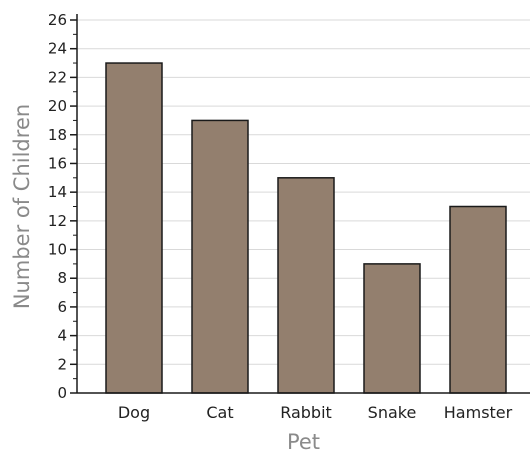 The height and width of the screenshot is (455, 530). What do you see at coordinates (392, 412) in the screenshot?
I see `x-tick-label: Snake` at bounding box center [392, 412].